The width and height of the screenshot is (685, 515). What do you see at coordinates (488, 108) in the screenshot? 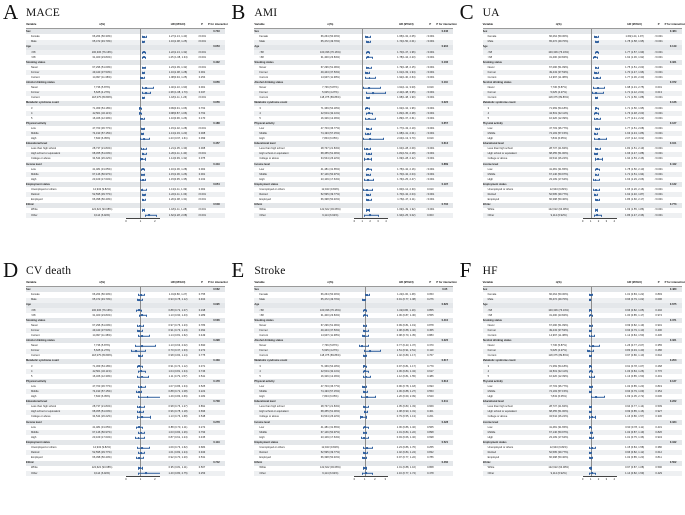
I see `row-variable-label: 3` at bounding box center [488, 108].